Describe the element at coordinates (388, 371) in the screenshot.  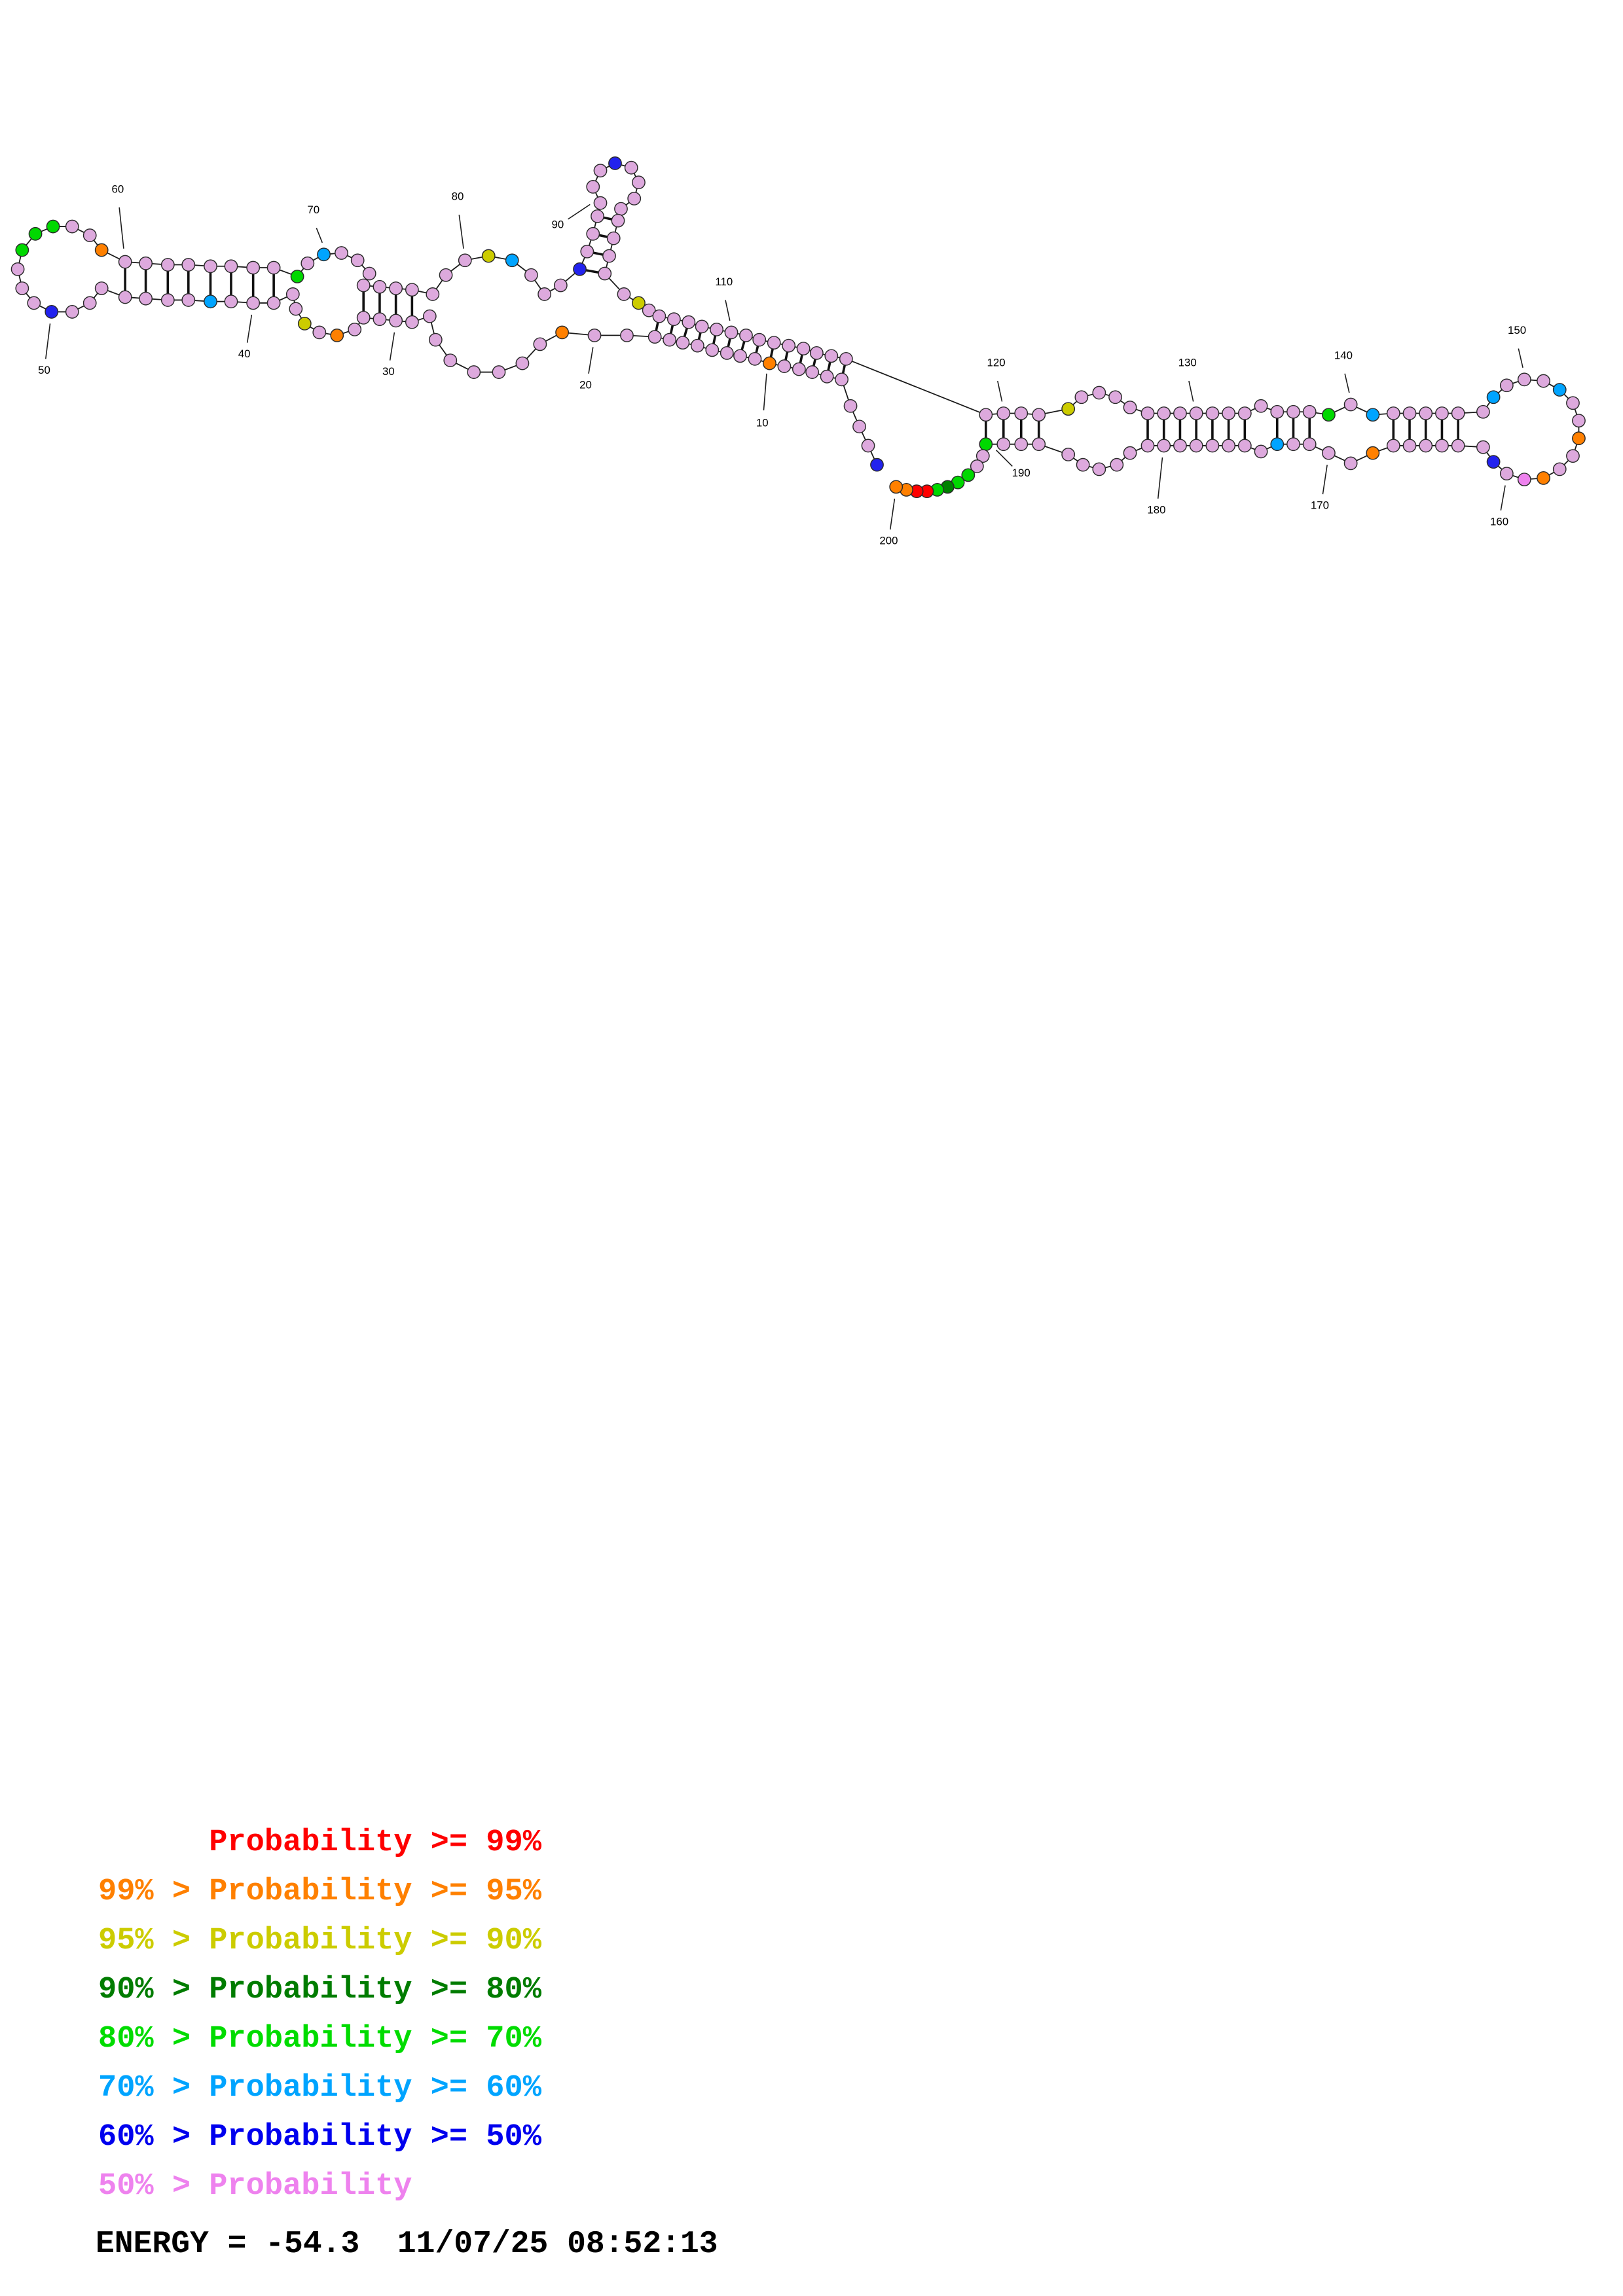
I see `position-label: 30` at that location.